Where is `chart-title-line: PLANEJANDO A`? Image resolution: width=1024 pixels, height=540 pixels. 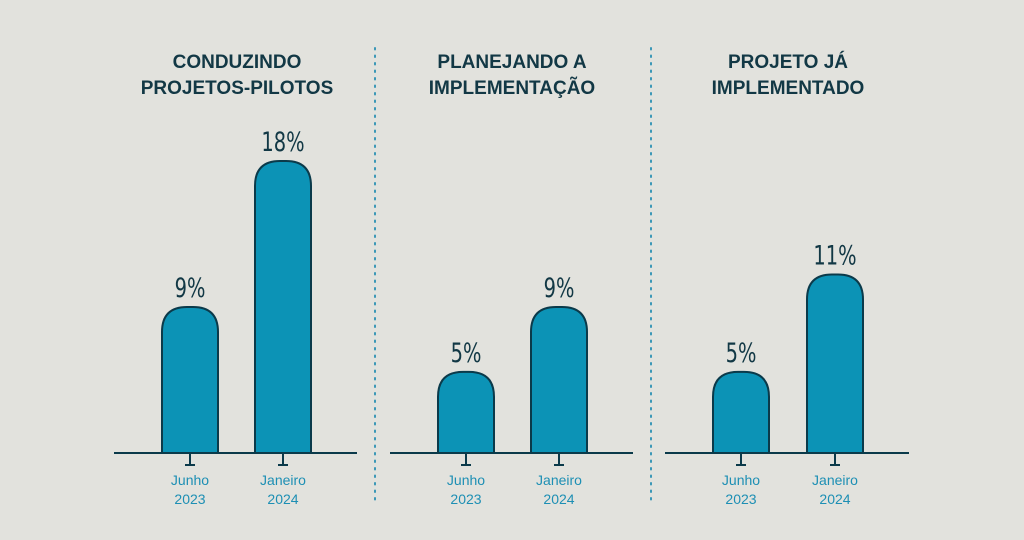
chart-title-line: PLANEJANDO A is located at coordinates (511, 62).